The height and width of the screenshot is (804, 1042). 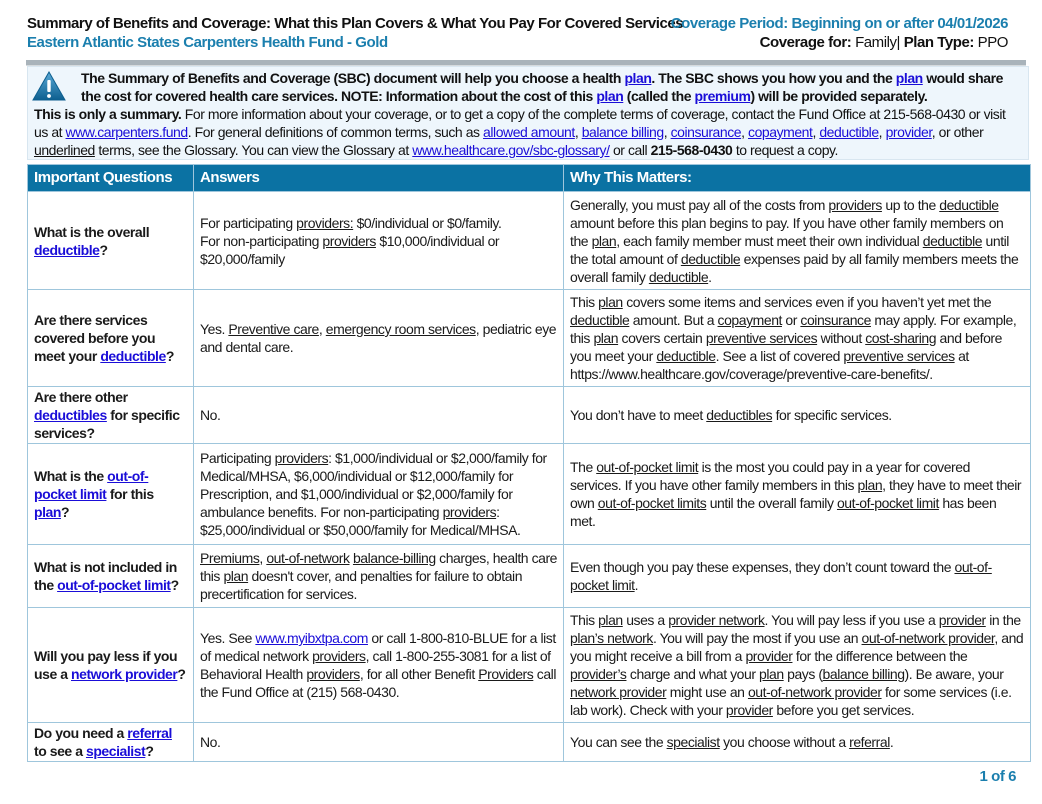 I want to click on glossary-link: deductibles, so click(x=70, y=415).